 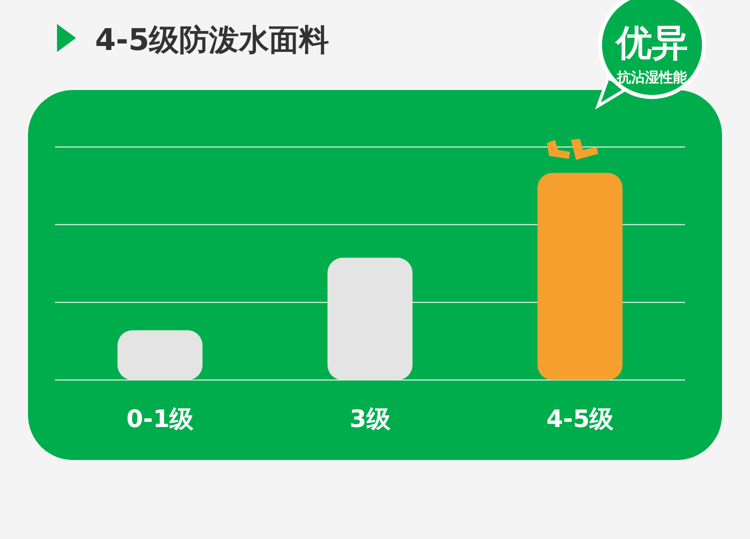 I want to click on text: 优异, so click(x=651, y=43).